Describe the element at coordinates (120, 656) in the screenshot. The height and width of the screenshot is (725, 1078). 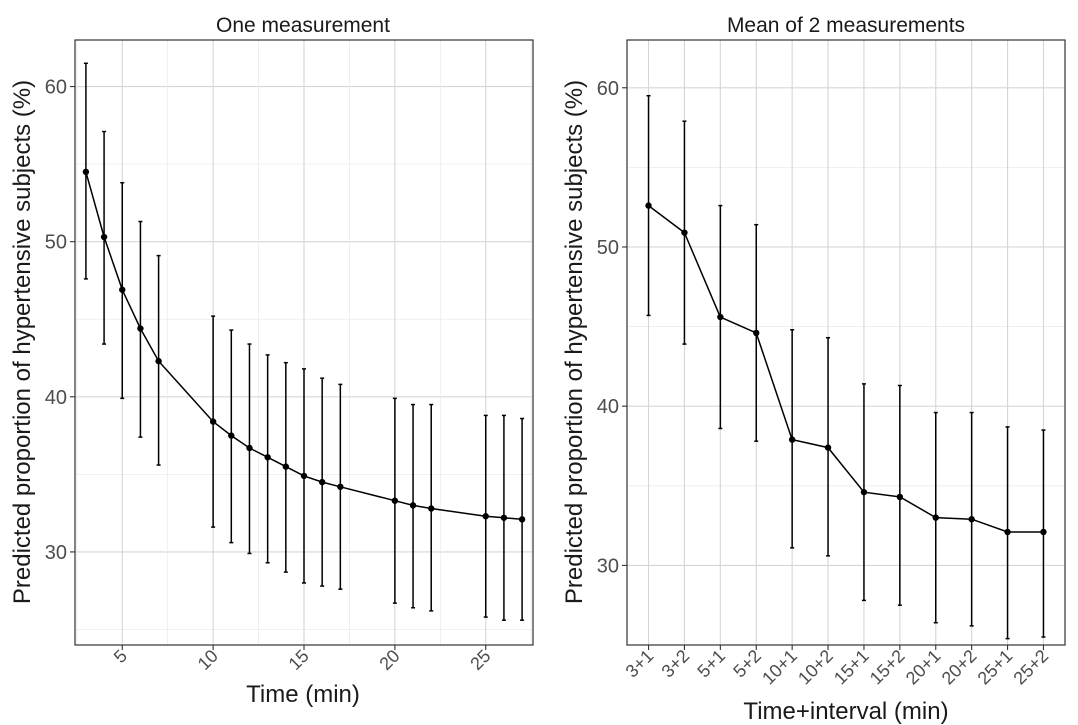
I see `x-tick-label: 5` at that location.